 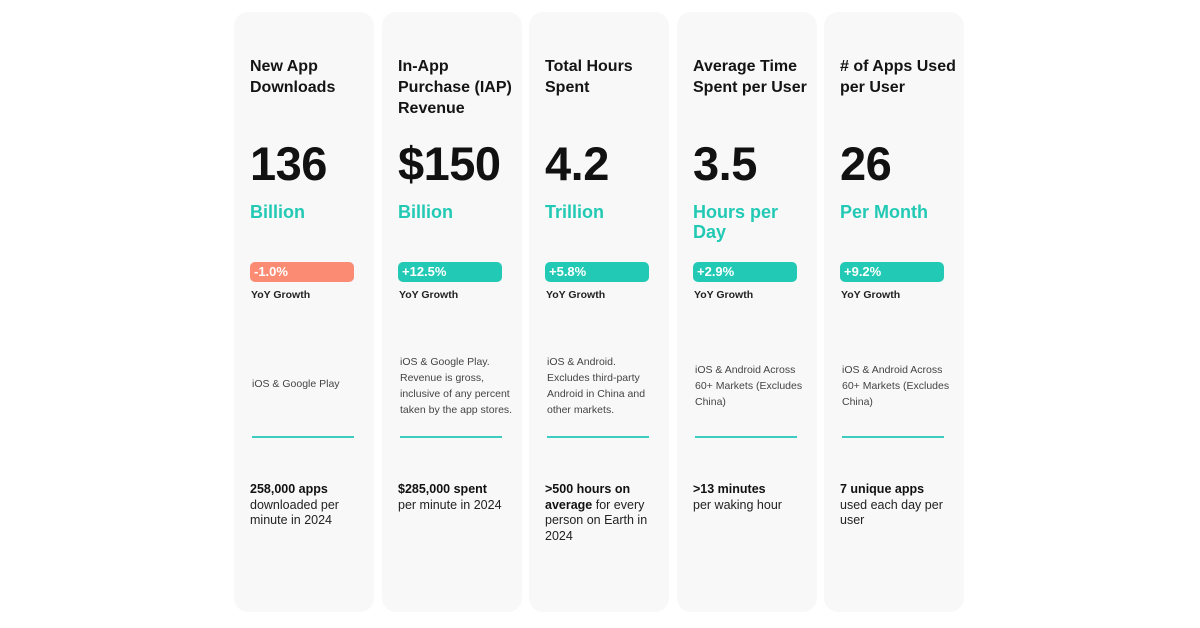 What do you see at coordinates (891, 512) in the screenshot?
I see `footer-text: used each day per user` at bounding box center [891, 512].